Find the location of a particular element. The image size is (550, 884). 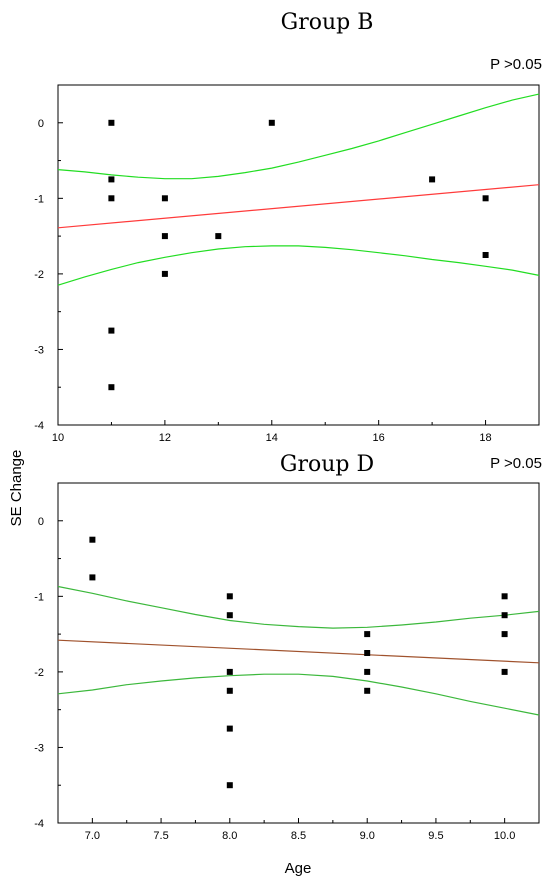

x-tick-label: 9.0 is located at coordinates (367, 836).